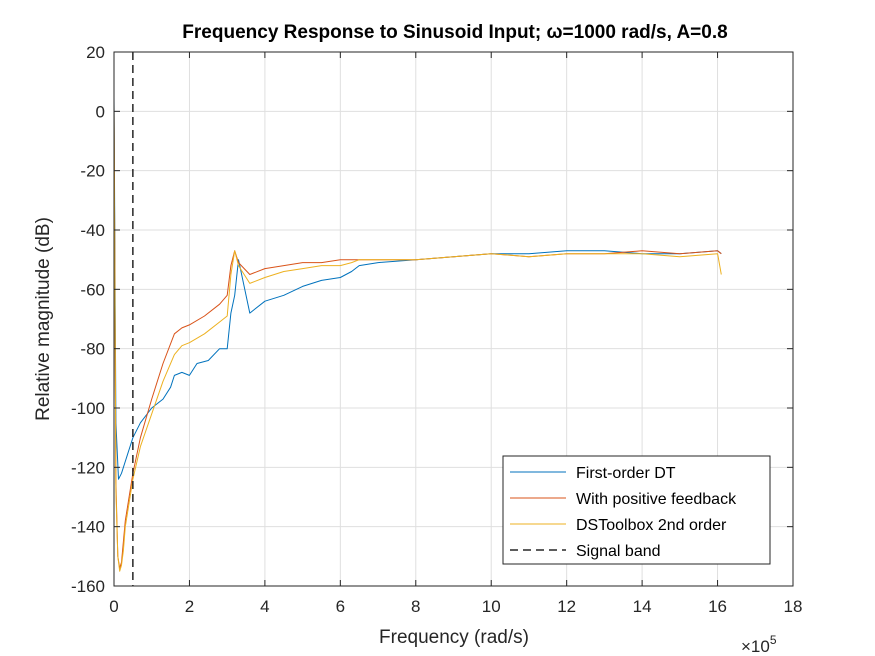  What do you see at coordinates (88, 408) in the screenshot?
I see `y-tick-label: -100` at bounding box center [88, 408].